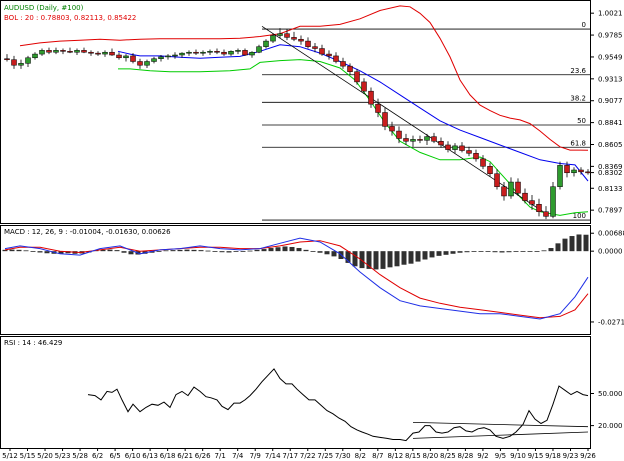  Describe the element at coordinates (500, 456) in the screenshot. I see `date-label: 9/5` at that location.